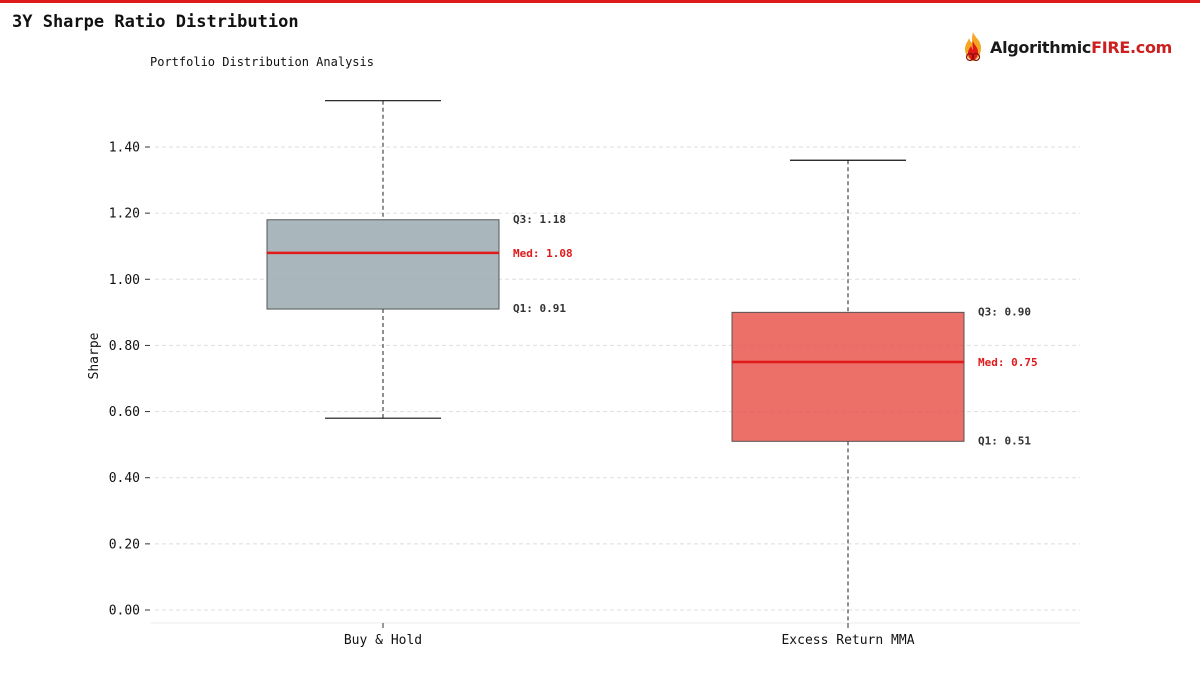 The width and height of the screenshot is (1200, 700). Describe the element at coordinates (1132, 47) in the screenshot. I see `logo-text-part2: FIRE.com` at that location.